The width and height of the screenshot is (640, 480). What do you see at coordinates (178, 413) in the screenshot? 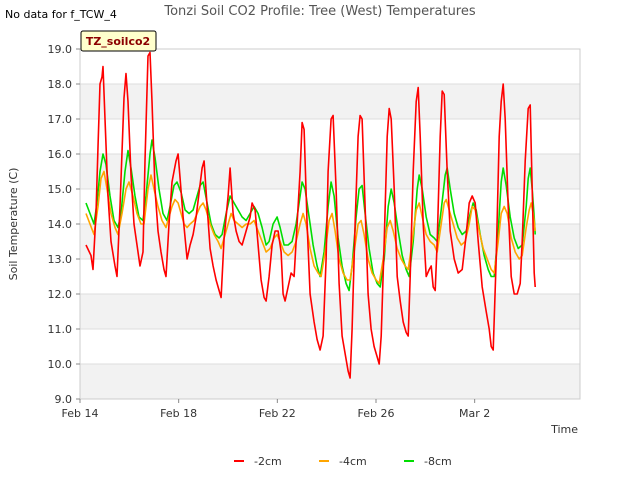
I see `x-tick-label: Feb 18` at bounding box center [178, 413].